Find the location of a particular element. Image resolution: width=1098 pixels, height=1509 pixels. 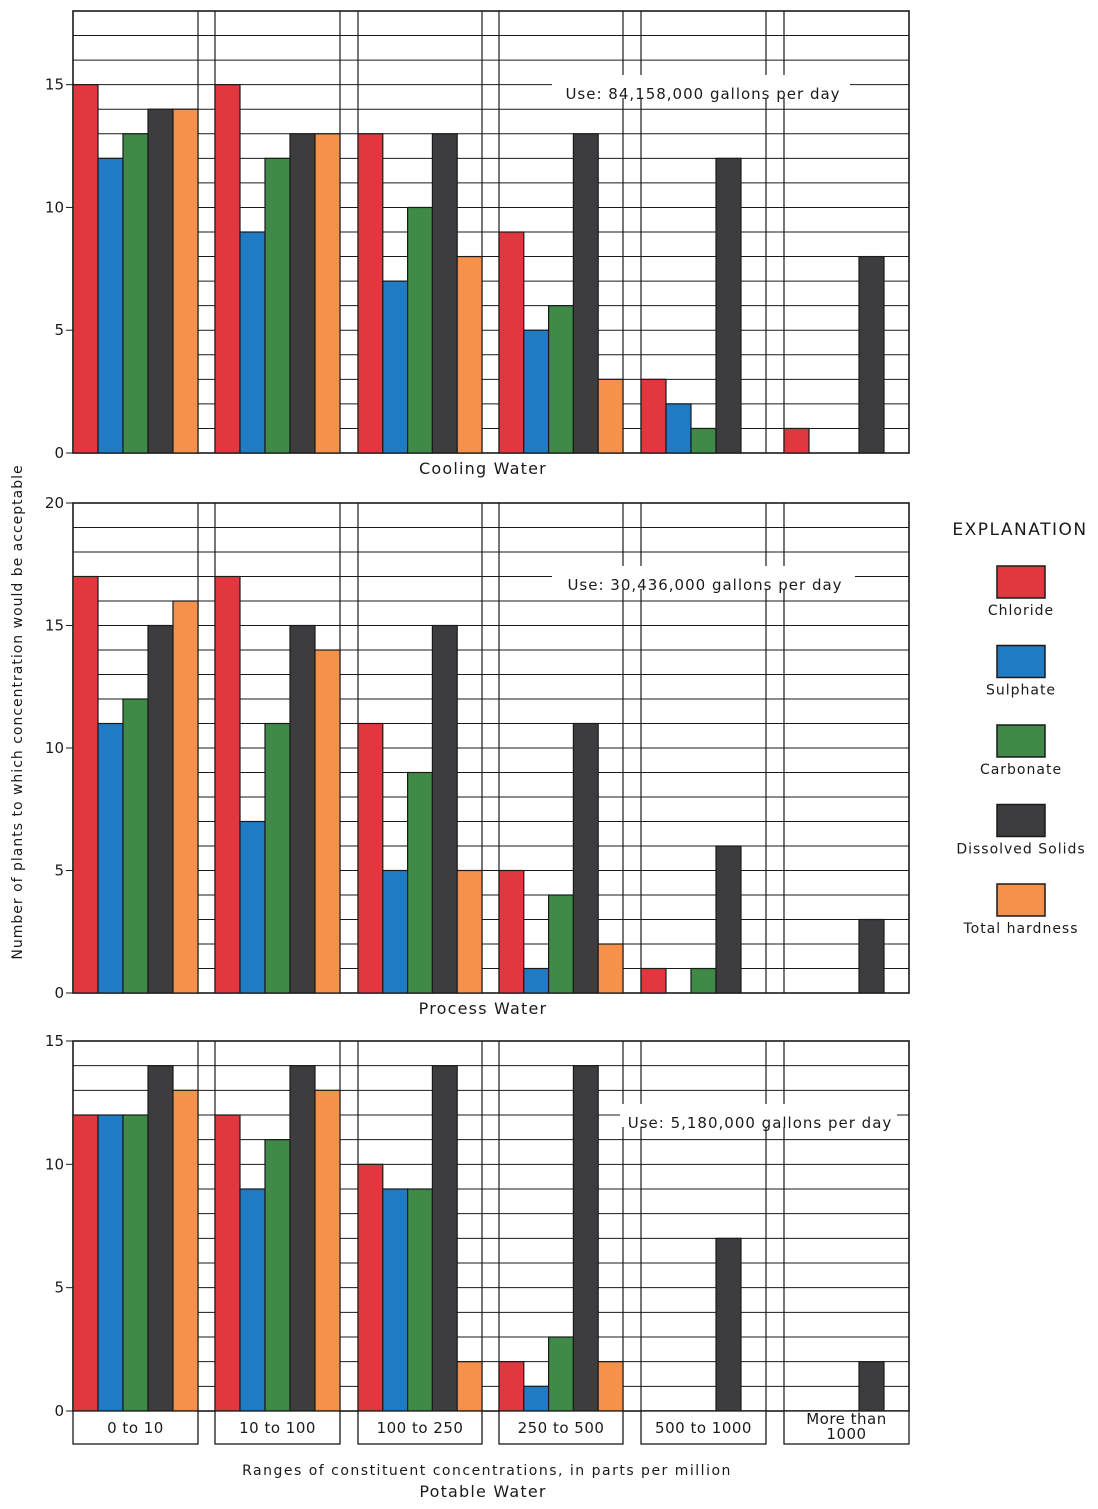

category-label: 250 to 500 is located at coordinates (561, 1428).